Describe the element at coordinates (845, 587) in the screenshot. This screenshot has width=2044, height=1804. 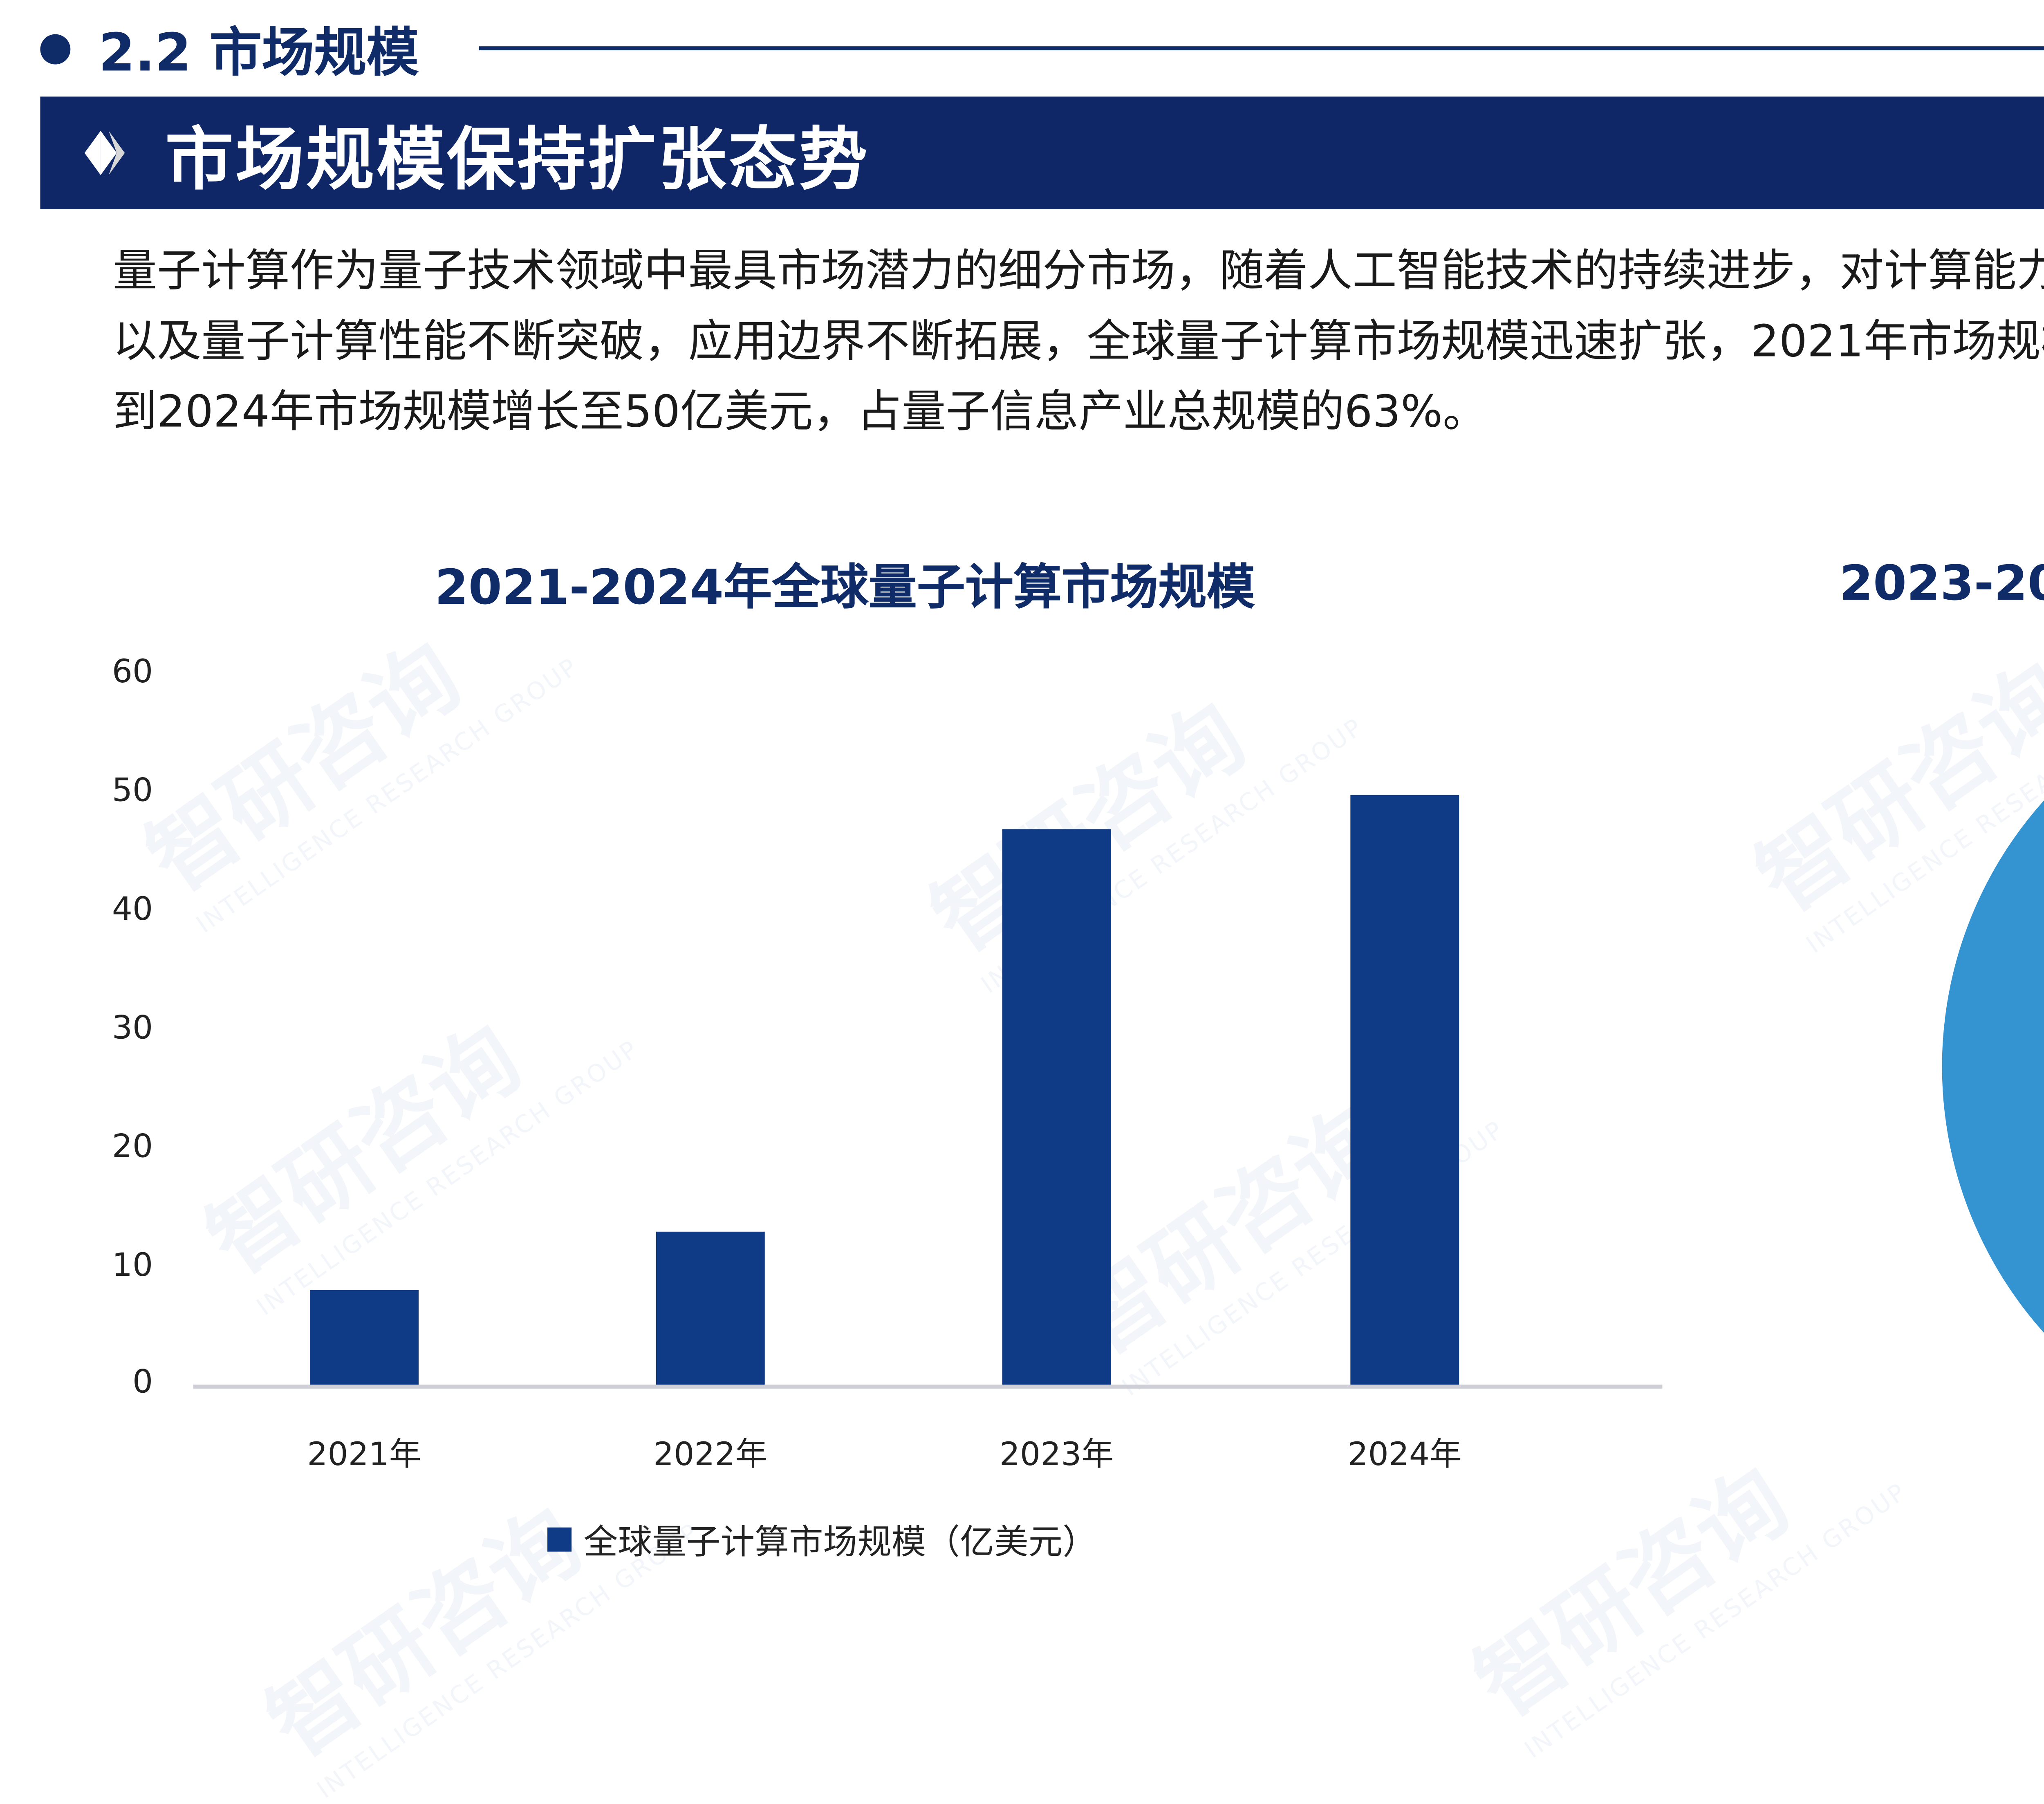
I see `bar-chart-title: 2021-2024年全球量子计算市场规模` at that location.